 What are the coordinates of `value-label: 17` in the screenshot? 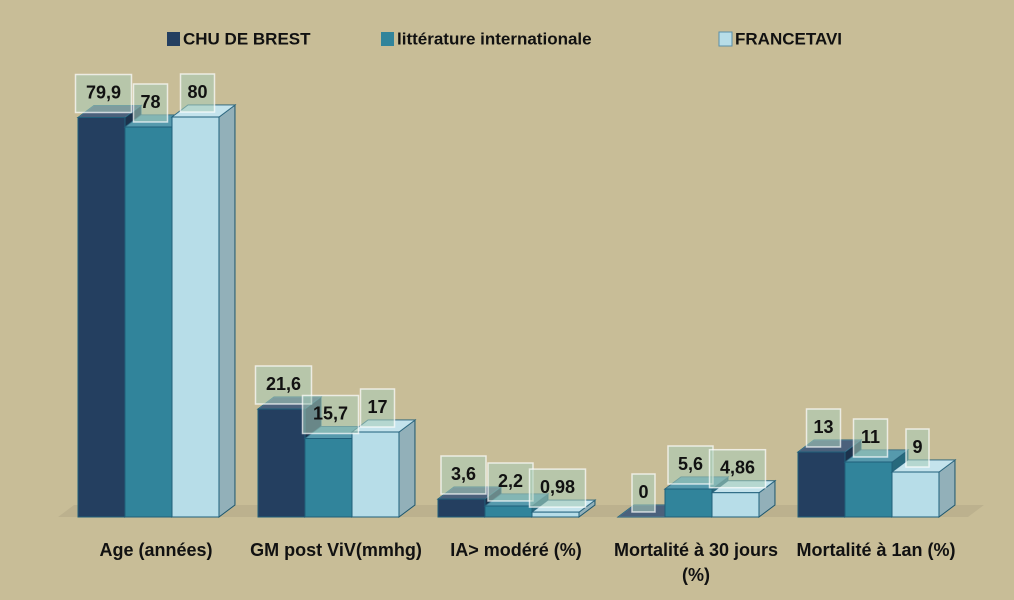 It's located at (377, 407).